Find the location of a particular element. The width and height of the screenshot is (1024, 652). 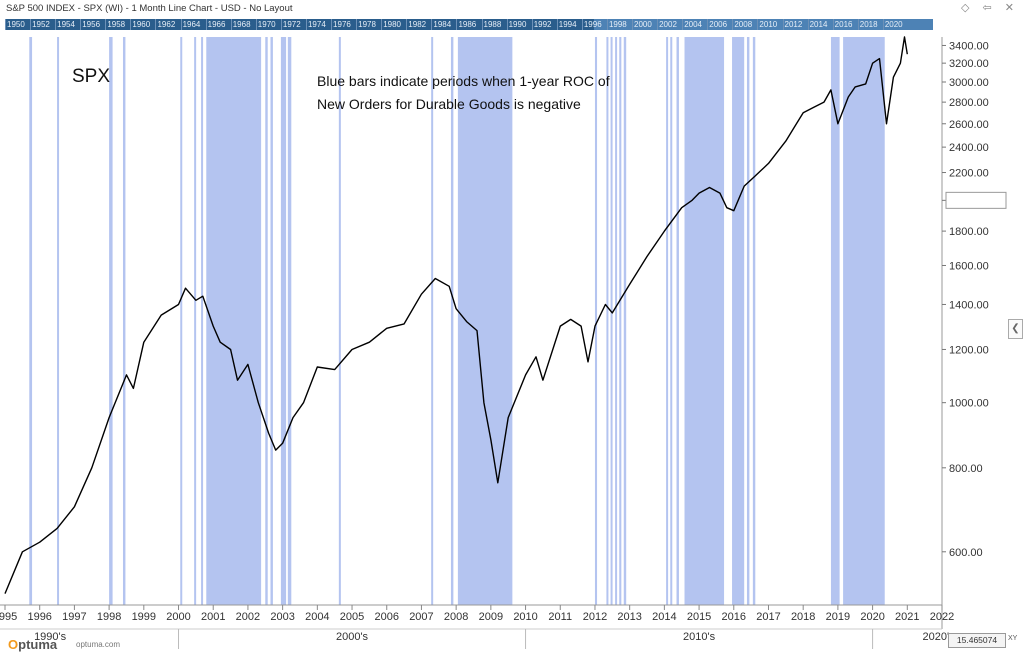

value-readout: 15.465074 is located at coordinates (977, 640).